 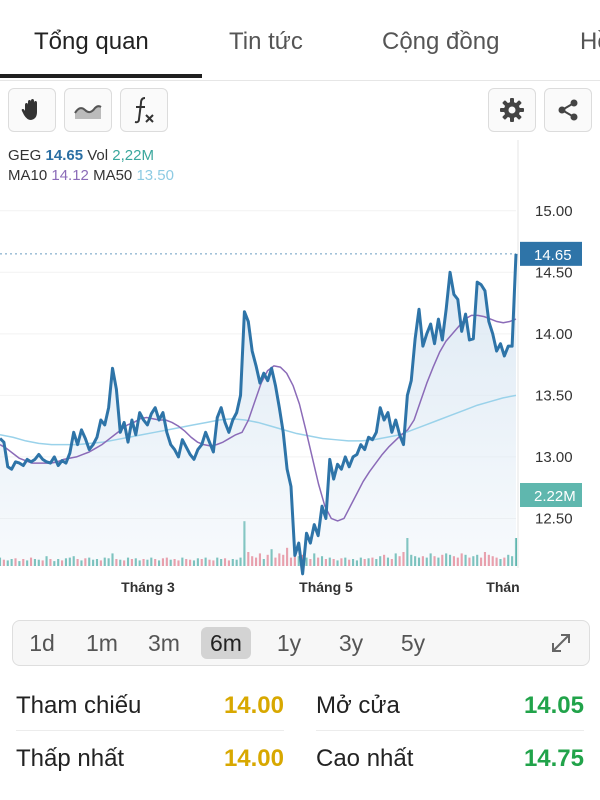 I want to click on y-tick-label: 14.00, so click(x=554, y=334).